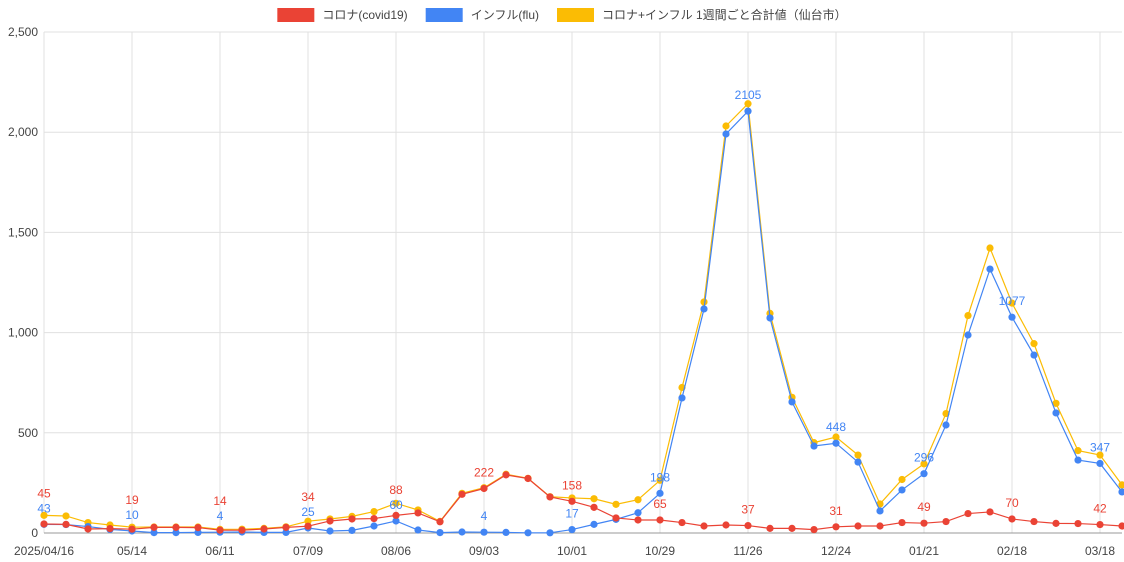  I want to click on legend-label: コロナ+インフル 1週間ごと合計値（仙台市）, so click(724, 14).